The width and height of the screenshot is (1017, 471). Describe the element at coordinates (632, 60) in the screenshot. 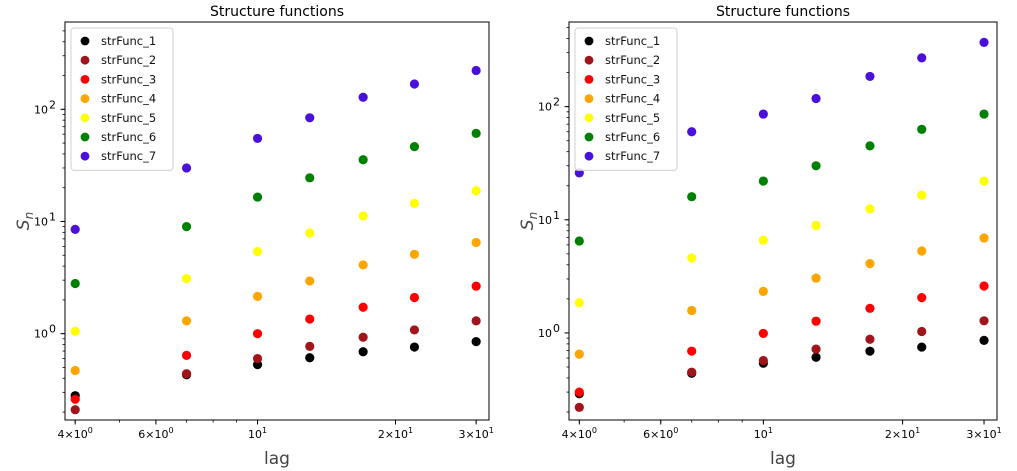

I see `legend-label: strFunc_2` at that location.